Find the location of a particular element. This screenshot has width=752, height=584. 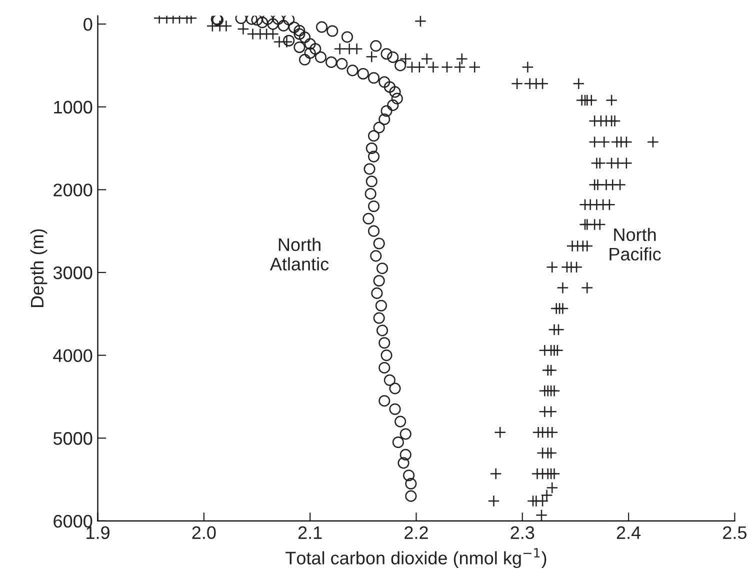

y-tick-label: 1000 is located at coordinates (73, 107).